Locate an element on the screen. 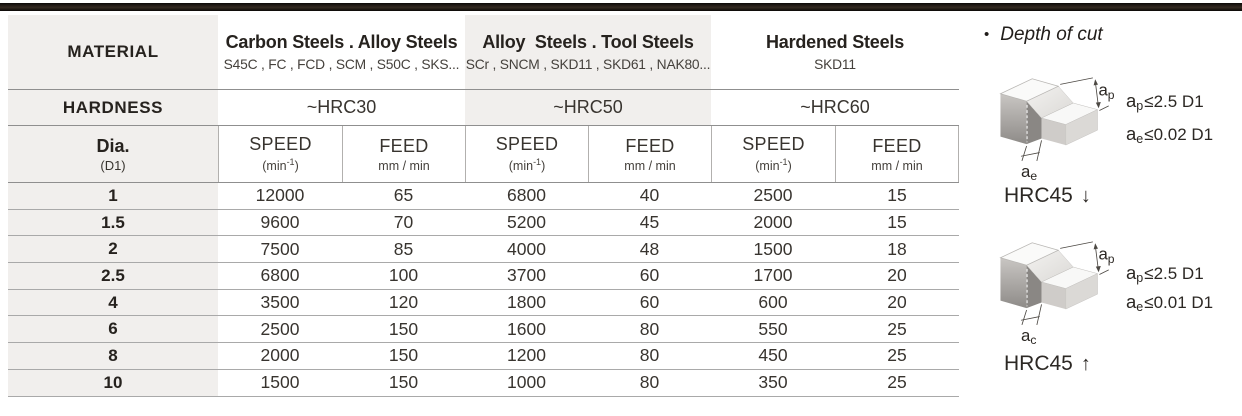 Image resolution: width=1242 pixels, height=416 pixels. speed-cell: 1000 is located at coordinates (526, 382).